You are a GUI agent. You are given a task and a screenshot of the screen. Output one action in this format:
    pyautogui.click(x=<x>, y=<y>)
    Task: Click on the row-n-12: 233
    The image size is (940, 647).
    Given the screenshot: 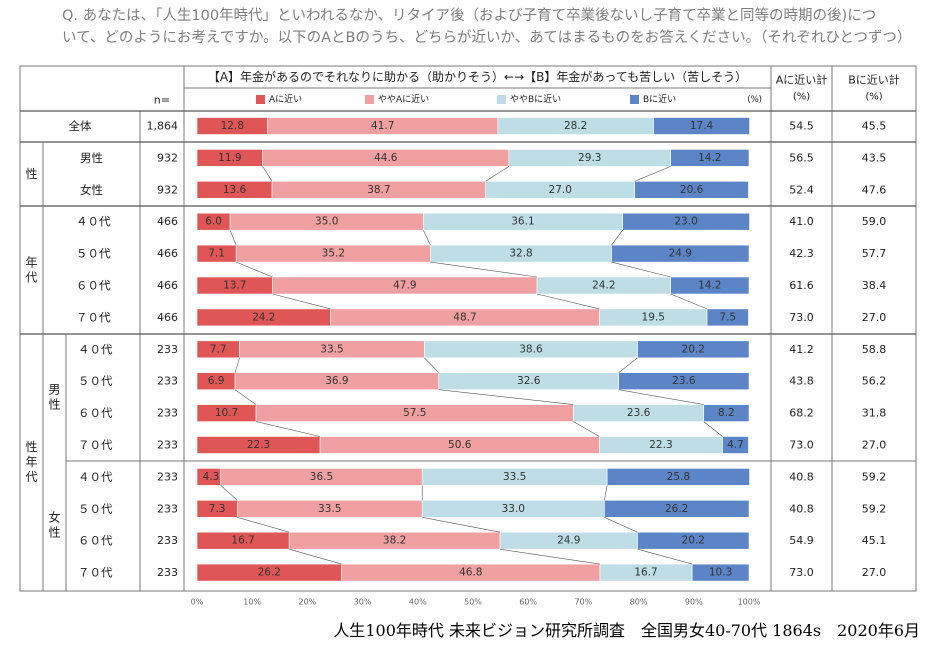 What is the action you would take?
    pyautogui.click(x=167, y=476)
    